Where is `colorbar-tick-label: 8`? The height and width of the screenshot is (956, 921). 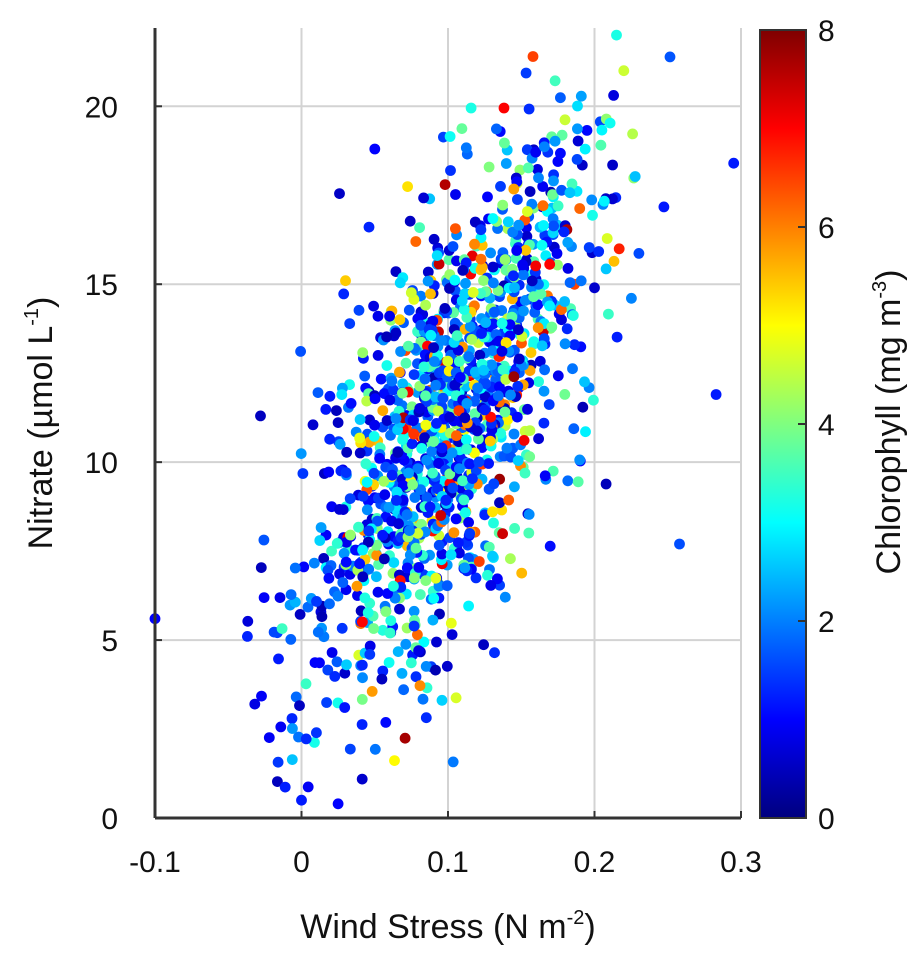
colorbar-tick-label: 8 is located at coordinates (826, 31).